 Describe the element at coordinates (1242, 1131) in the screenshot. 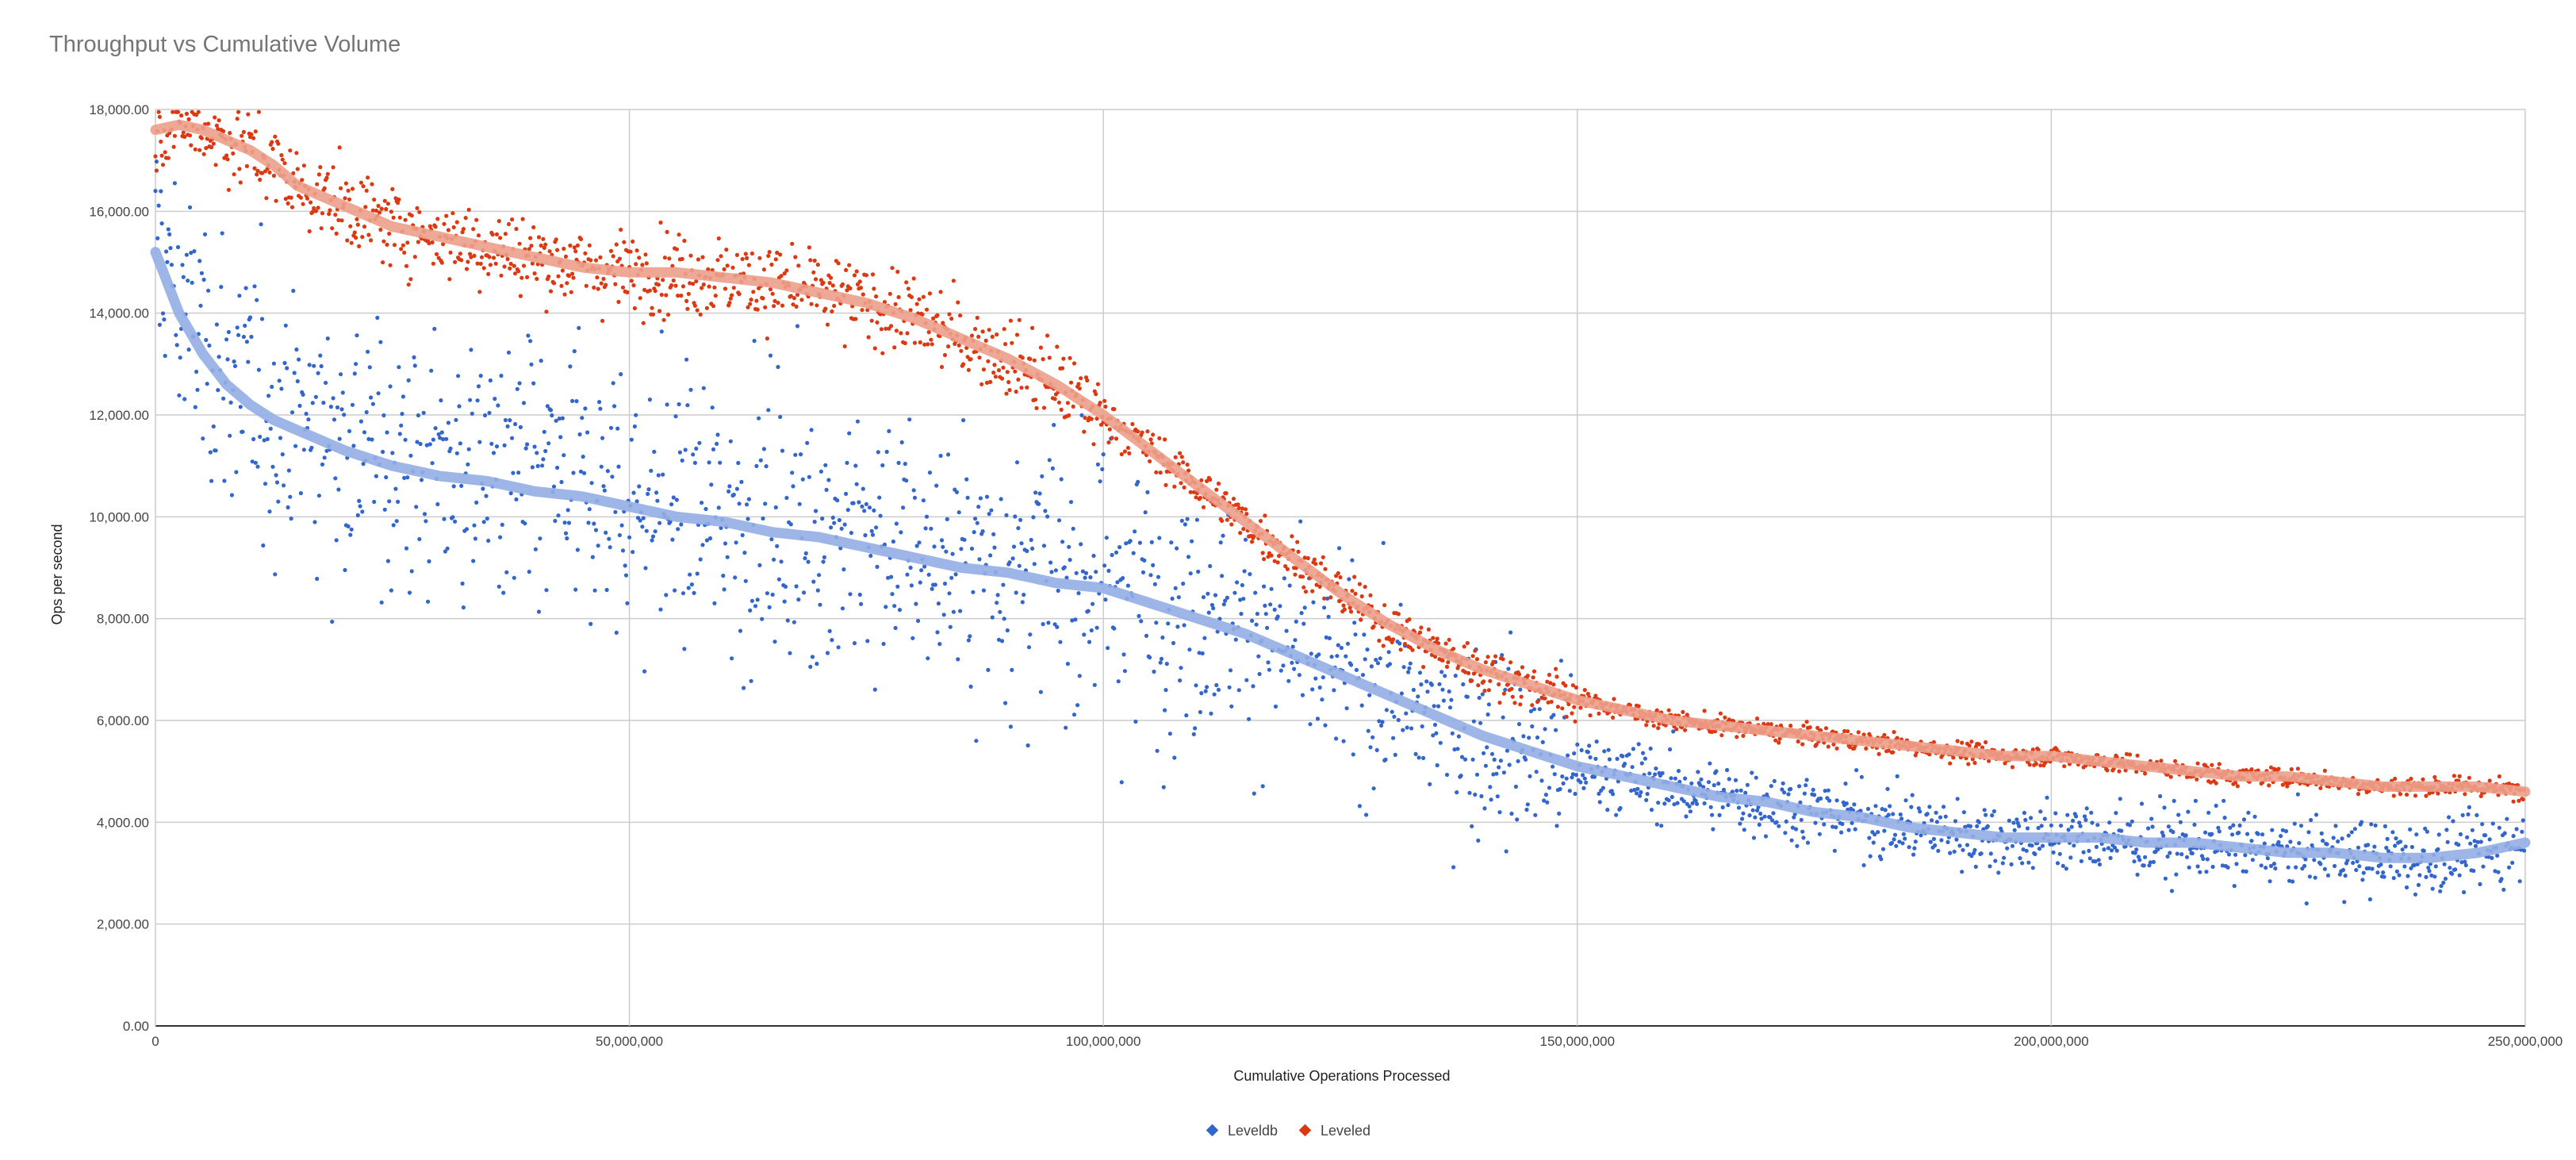

I see `legend-item-leveldb: Leveldb` at that location.